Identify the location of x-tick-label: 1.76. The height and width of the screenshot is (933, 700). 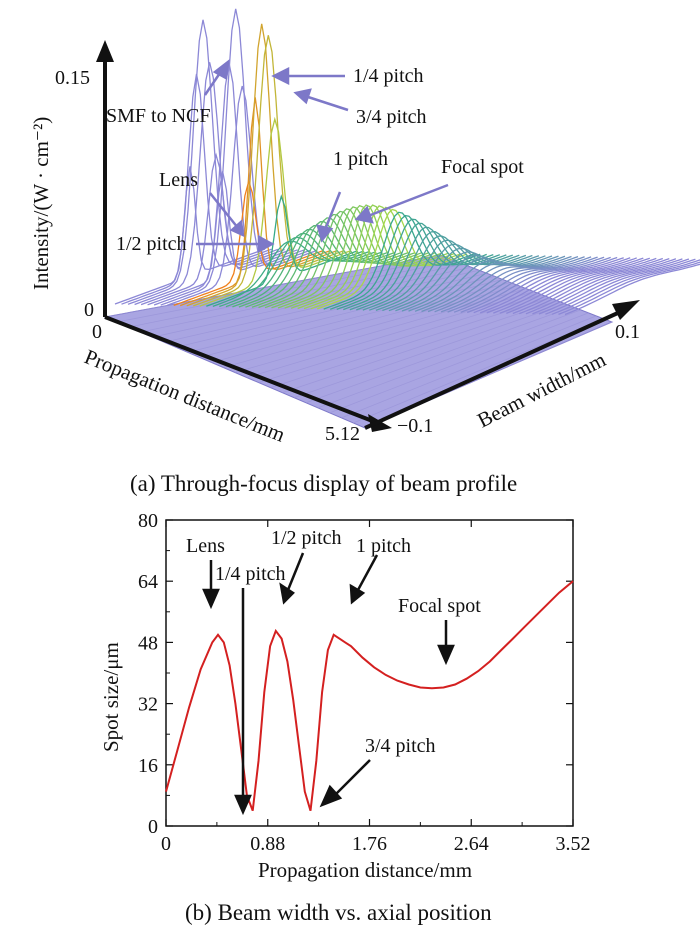
(369, 844).